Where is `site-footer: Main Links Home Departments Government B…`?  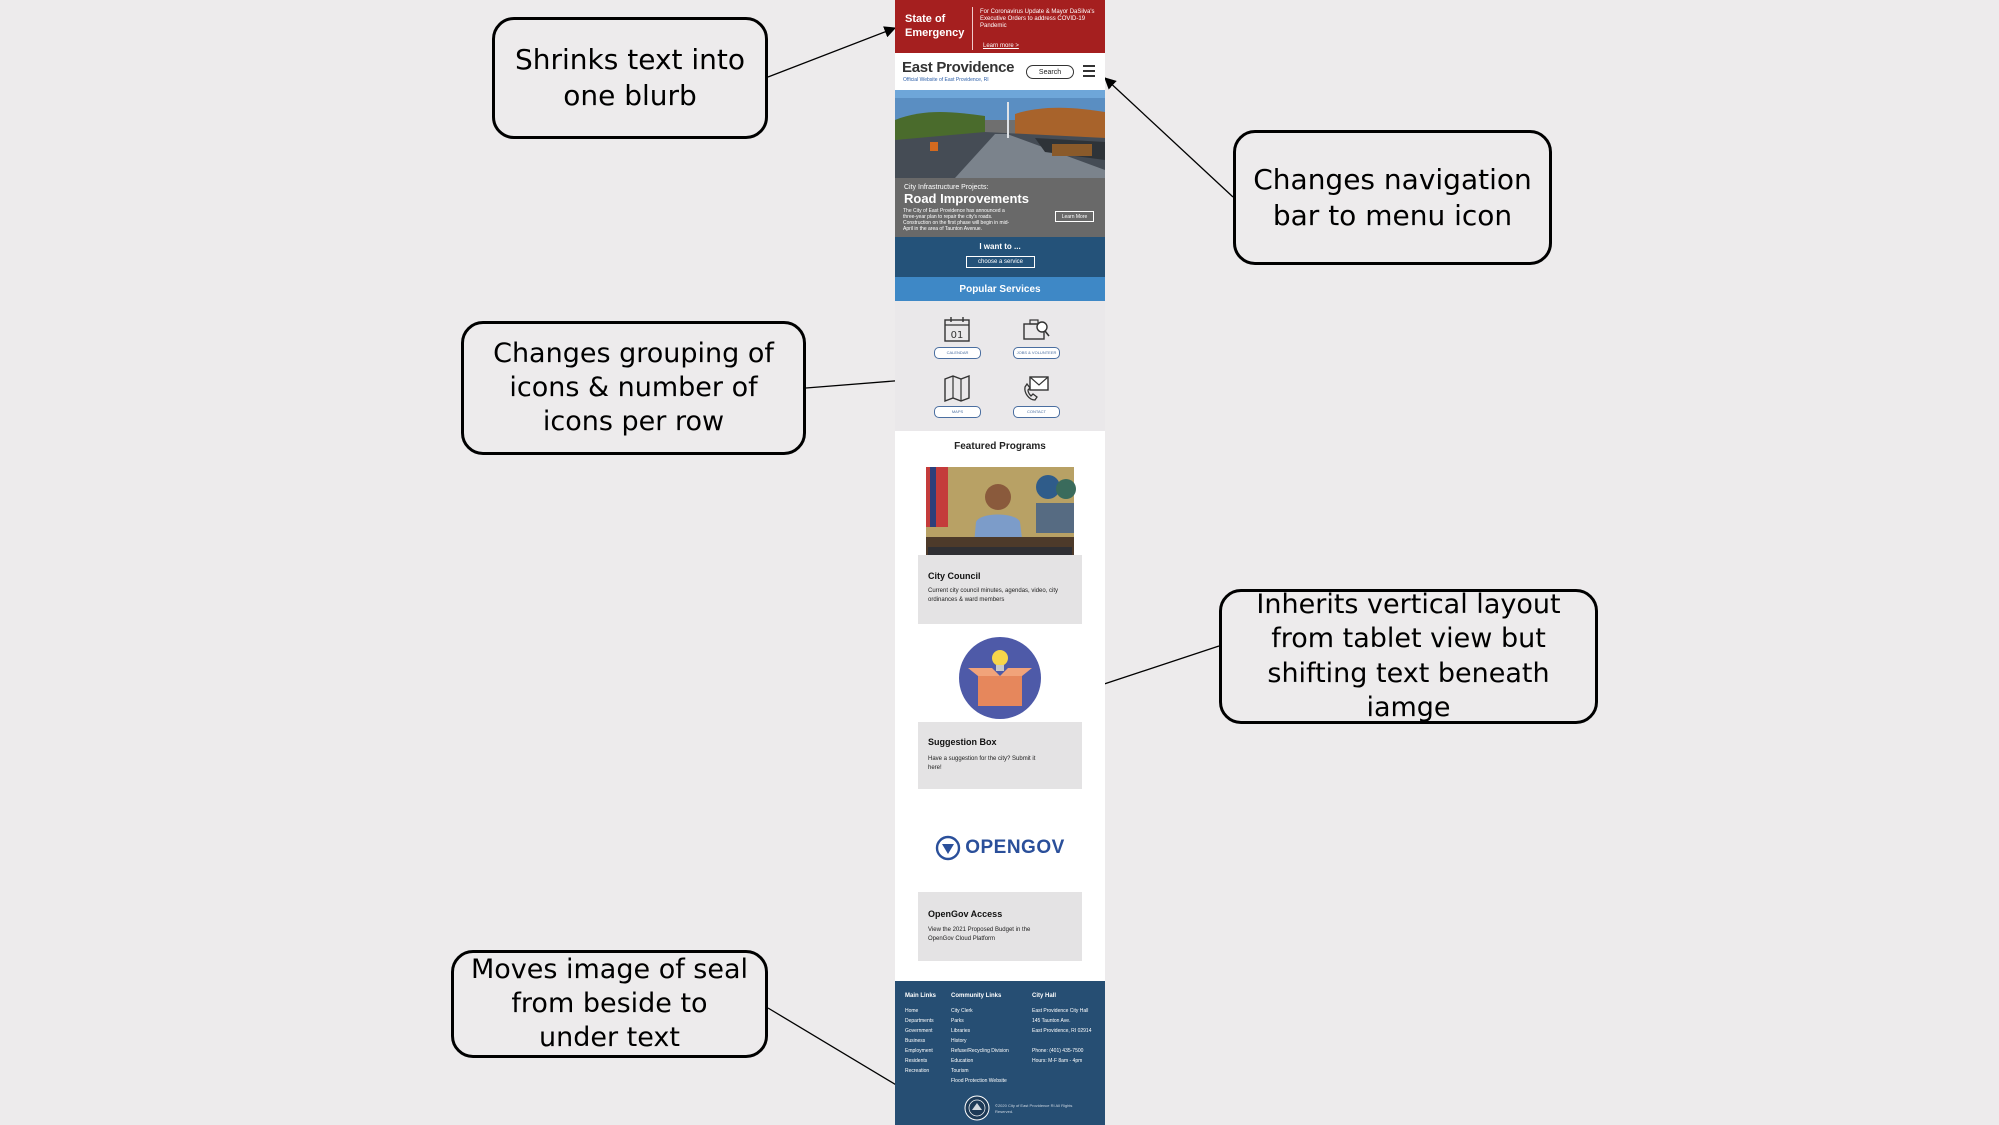
site-footer: Main Links Home Departments Government B… is located at coordinates (1000, 1053).